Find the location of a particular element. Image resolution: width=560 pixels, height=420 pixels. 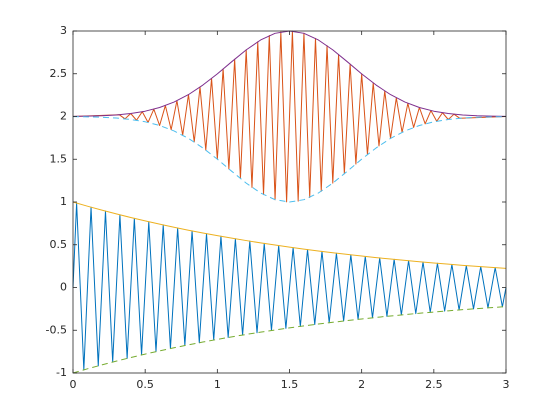

y-tick-label: 2.5 is located at coordinates (59, 73).